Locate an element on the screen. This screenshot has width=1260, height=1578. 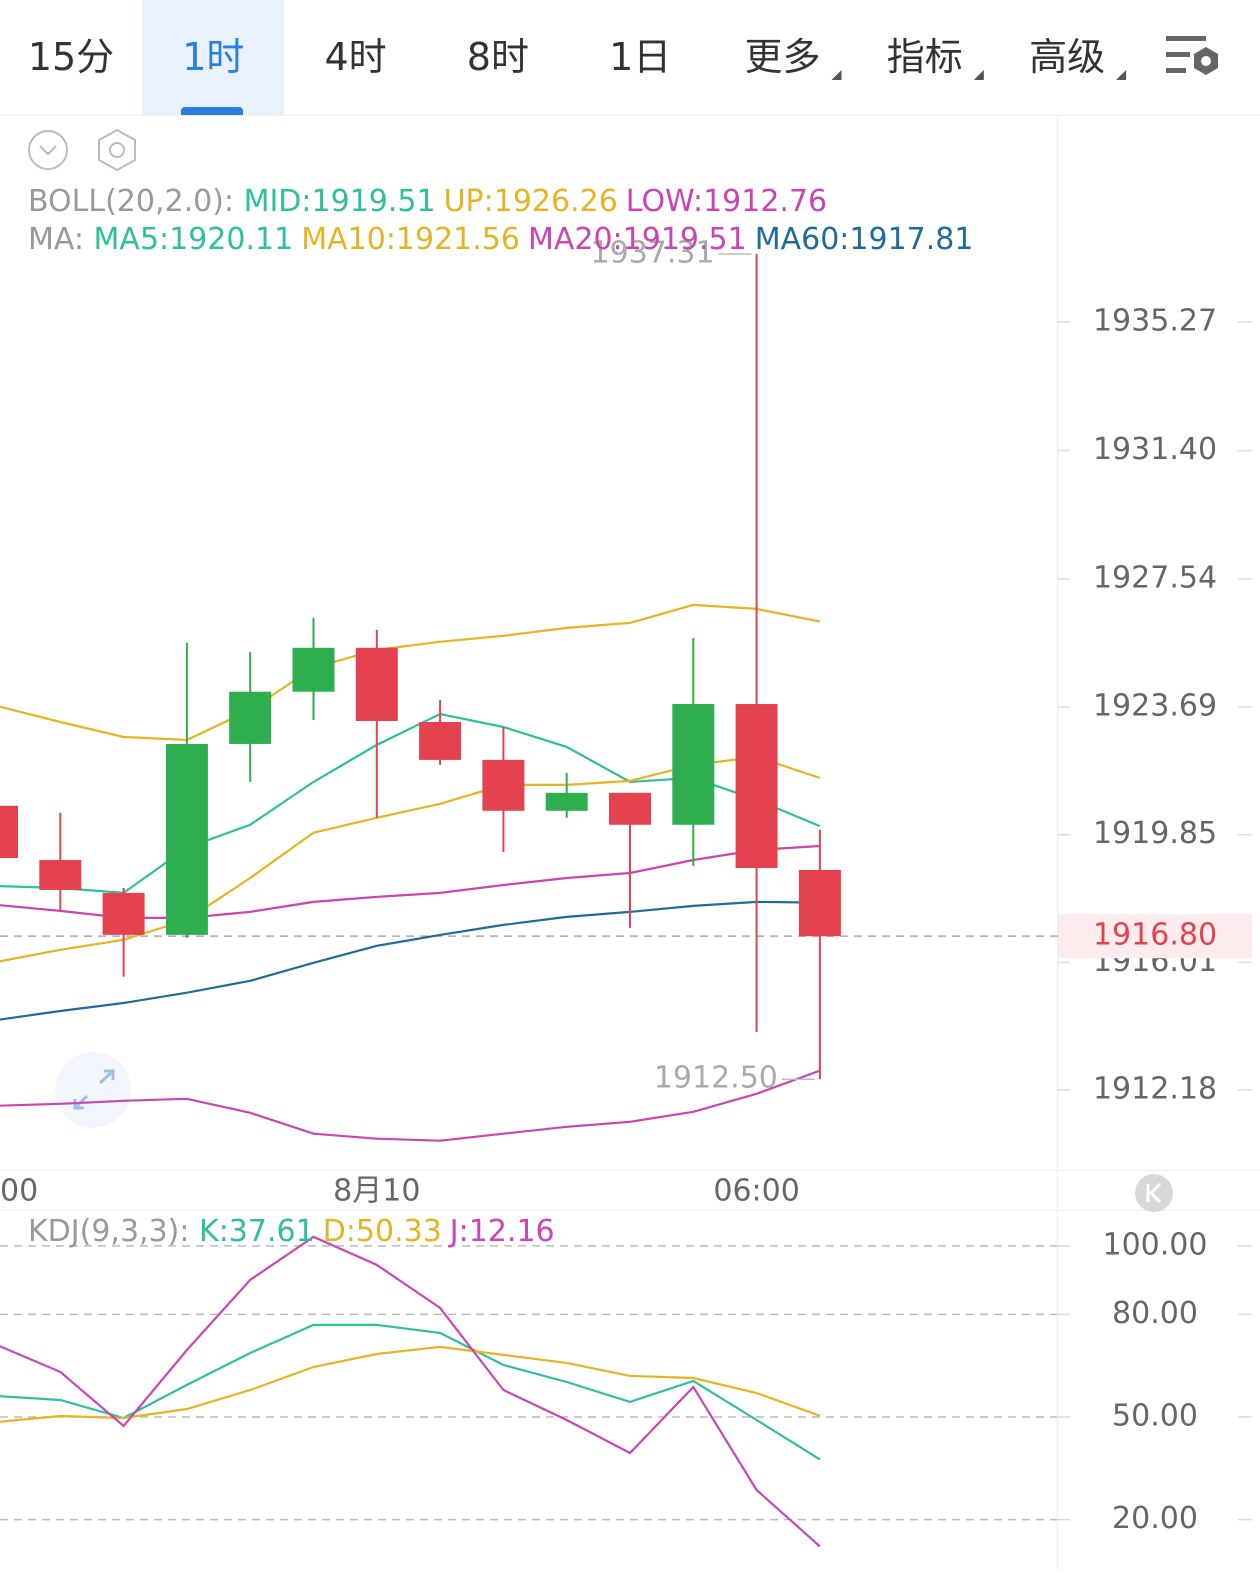
legend-entry: MA10:1921.56 is located at coordinates (410, 239).